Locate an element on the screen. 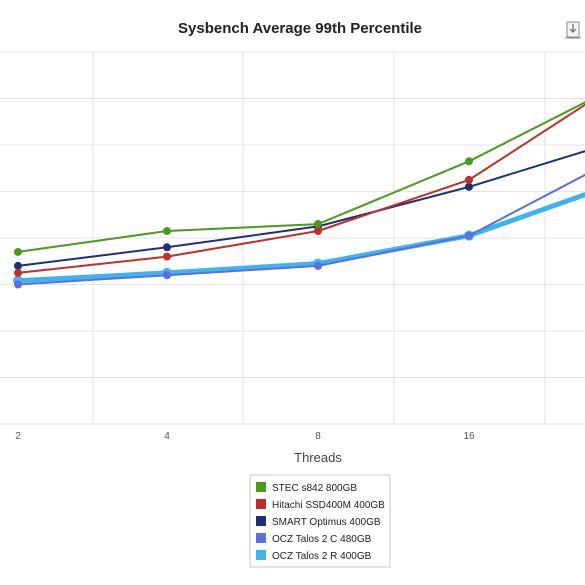 This screenshot has width=585, height=585. x-tick-label: 4 is located at coordinates (167, 436).